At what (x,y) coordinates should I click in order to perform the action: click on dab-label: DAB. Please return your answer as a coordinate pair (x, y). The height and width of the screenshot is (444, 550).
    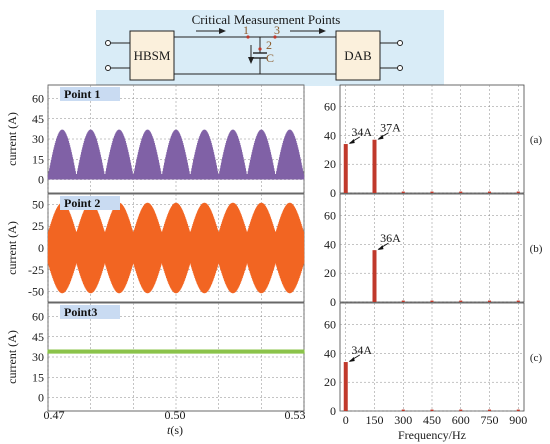
    Looking at the image, I should click on (358, 55).